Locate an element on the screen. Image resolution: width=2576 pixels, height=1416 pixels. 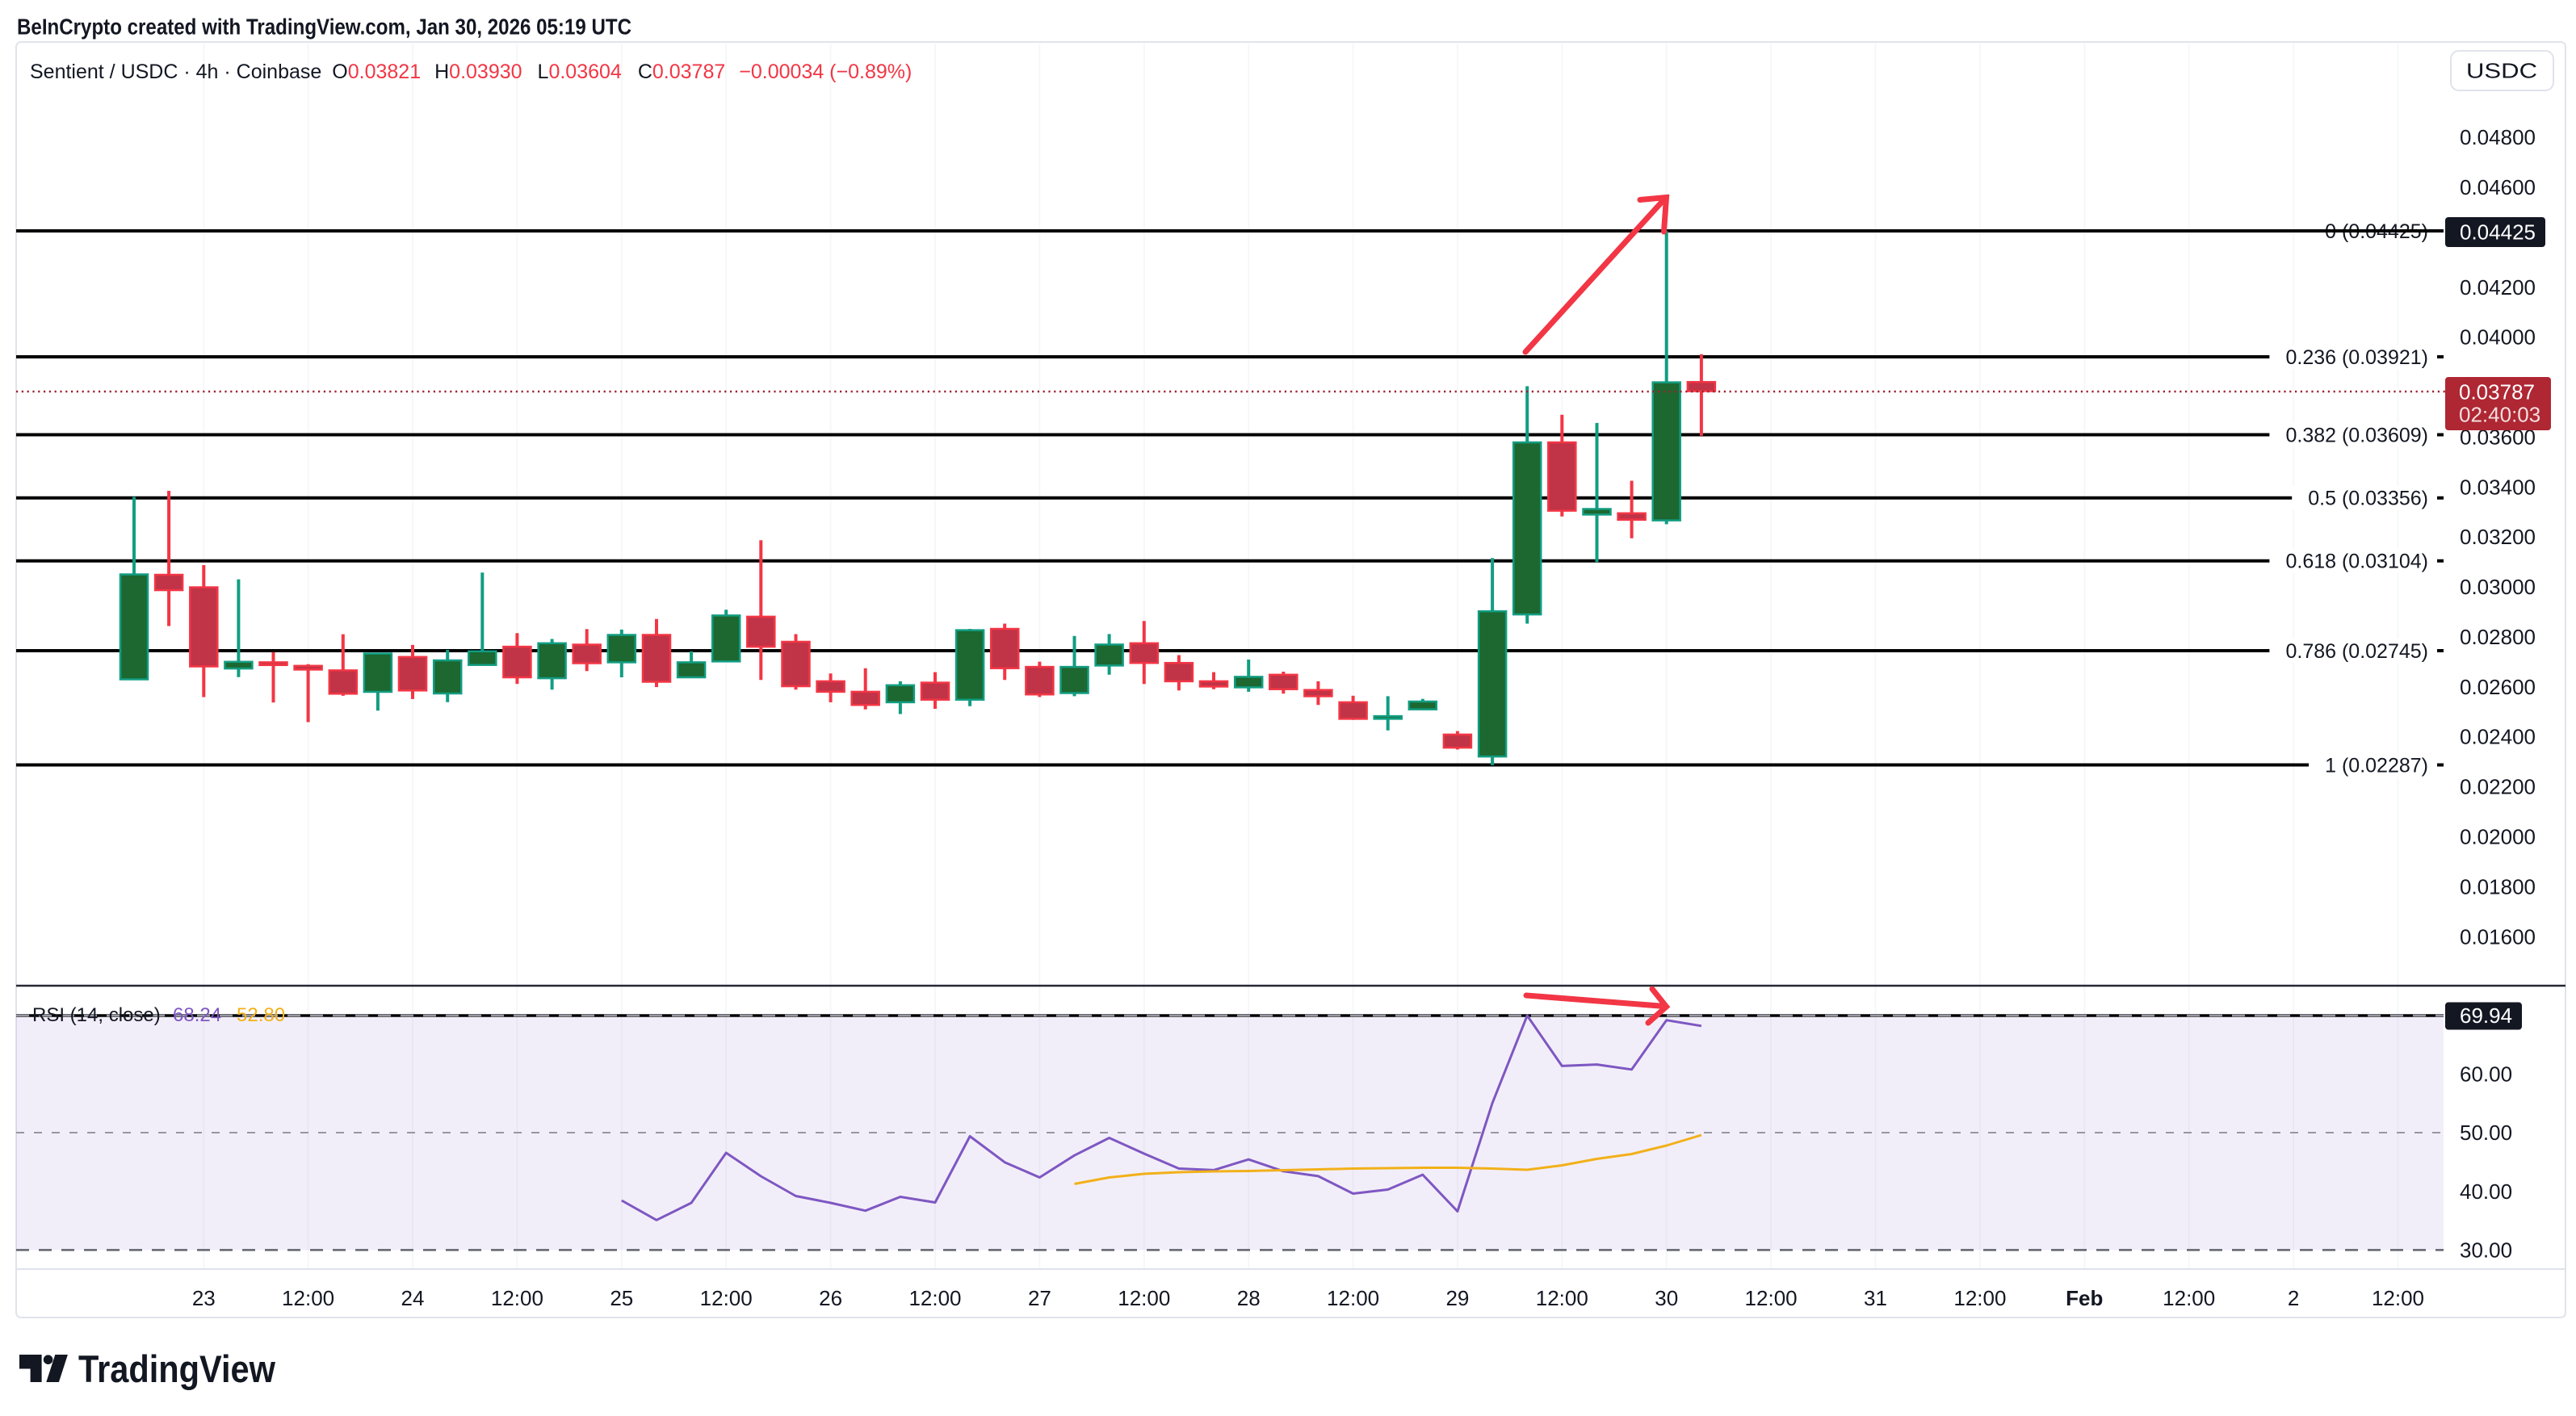
svg-text: 0.04425 is located at coordinates (2498, 232).